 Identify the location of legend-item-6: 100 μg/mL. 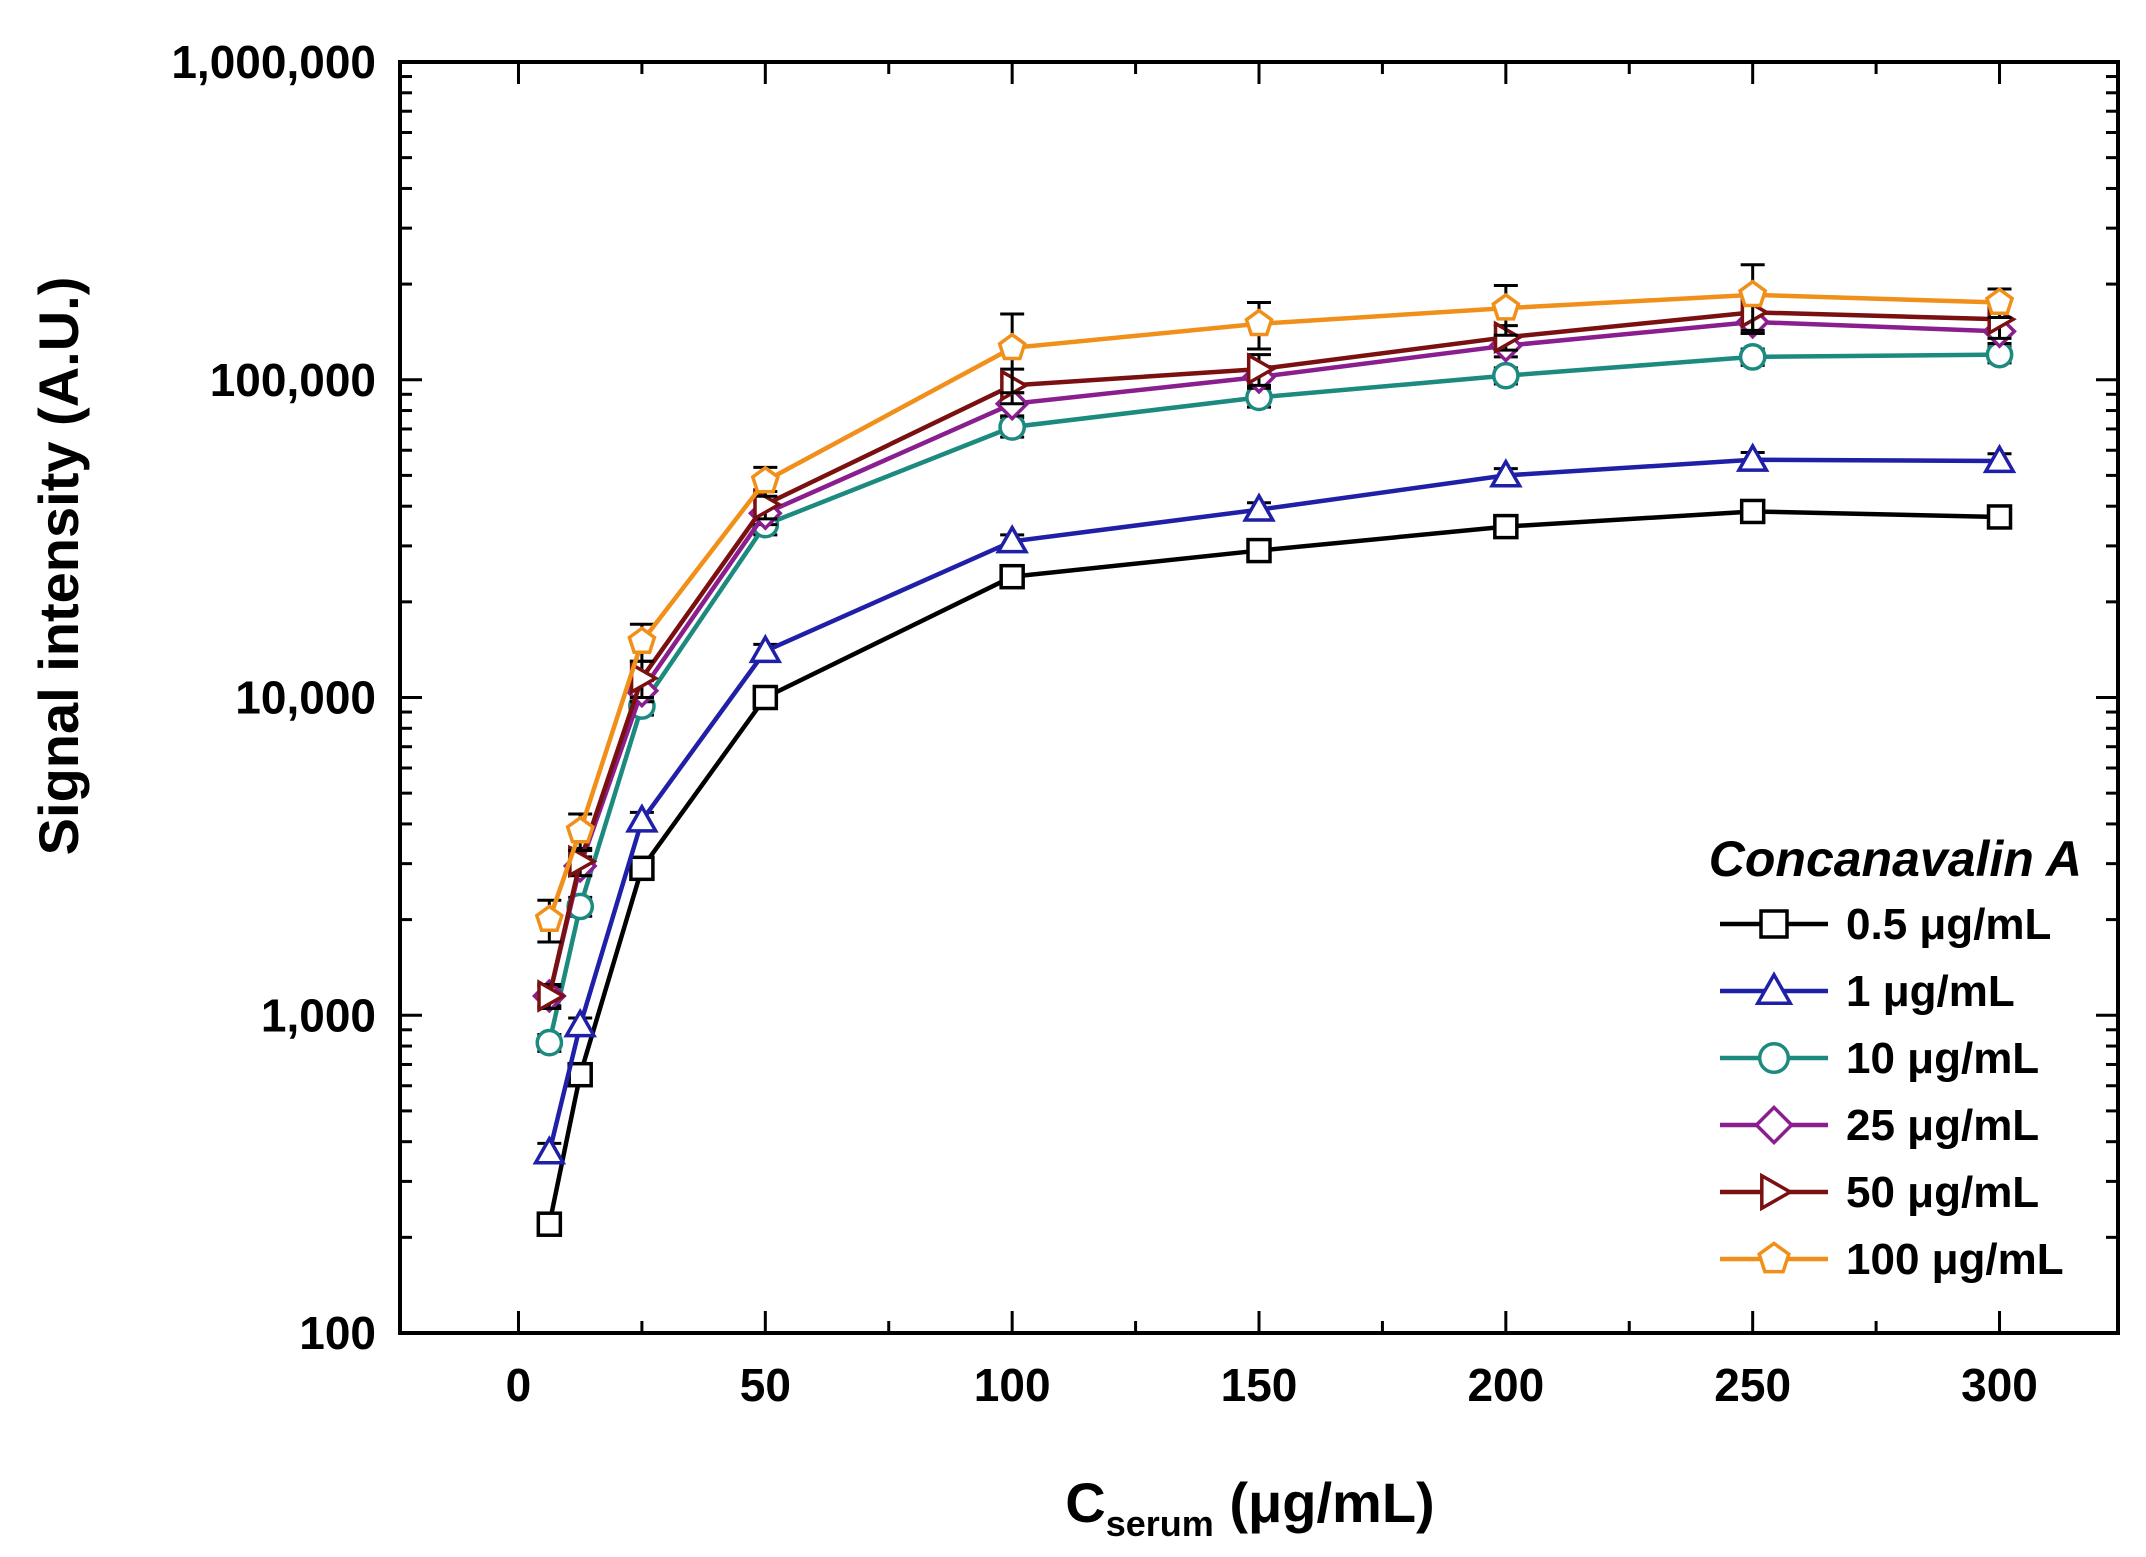
(1892, 1259).